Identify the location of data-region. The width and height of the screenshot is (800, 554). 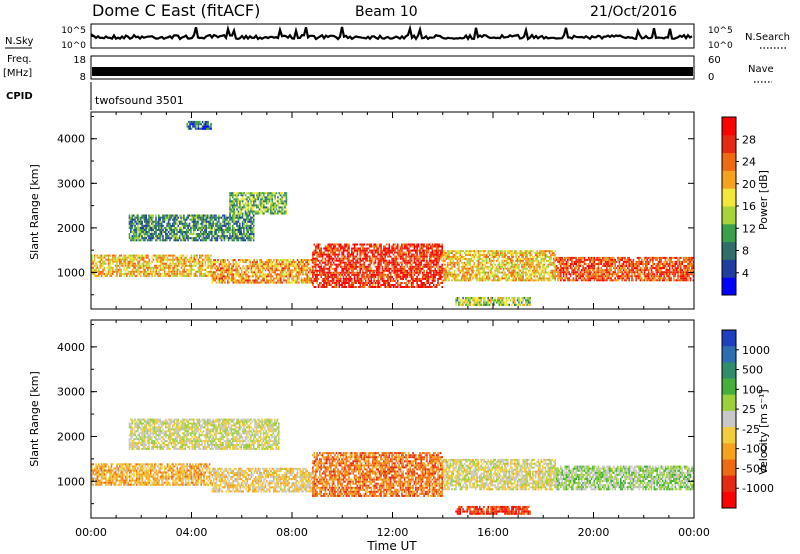
(191, 228).